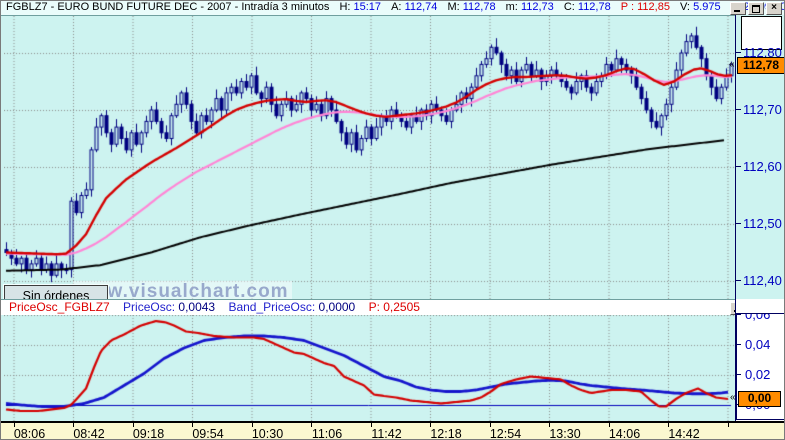 The width and height of the screenshot is (785, 440). Describe the element at coordinates (645, 7) in the screenshot. I see `field-prev: P : 112,85` at that location.